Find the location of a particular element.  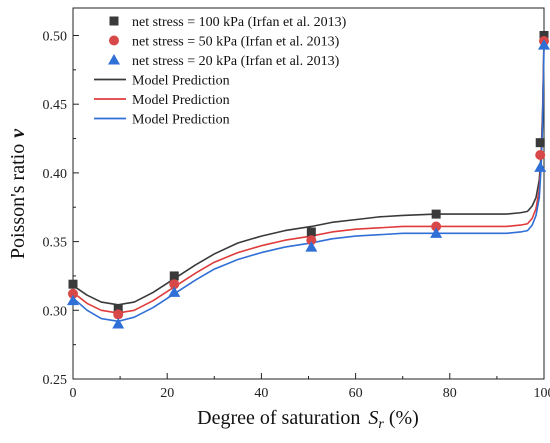

y-tick-label: 0.50 is located at coordinates (55, 36).